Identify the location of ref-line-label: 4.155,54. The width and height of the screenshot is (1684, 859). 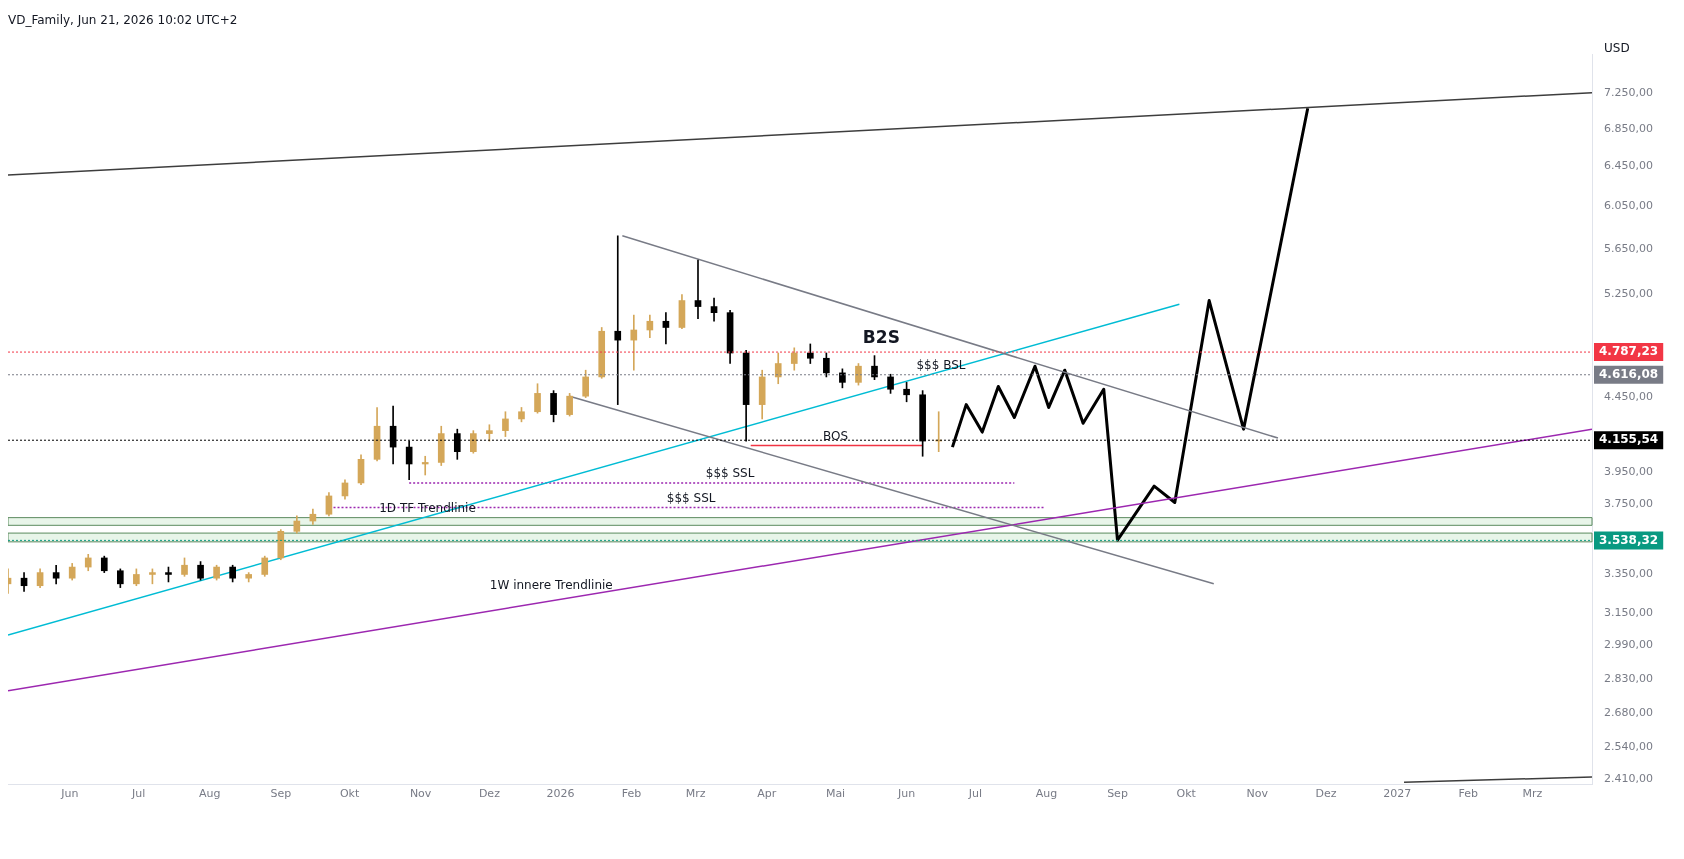
(1629, 439).